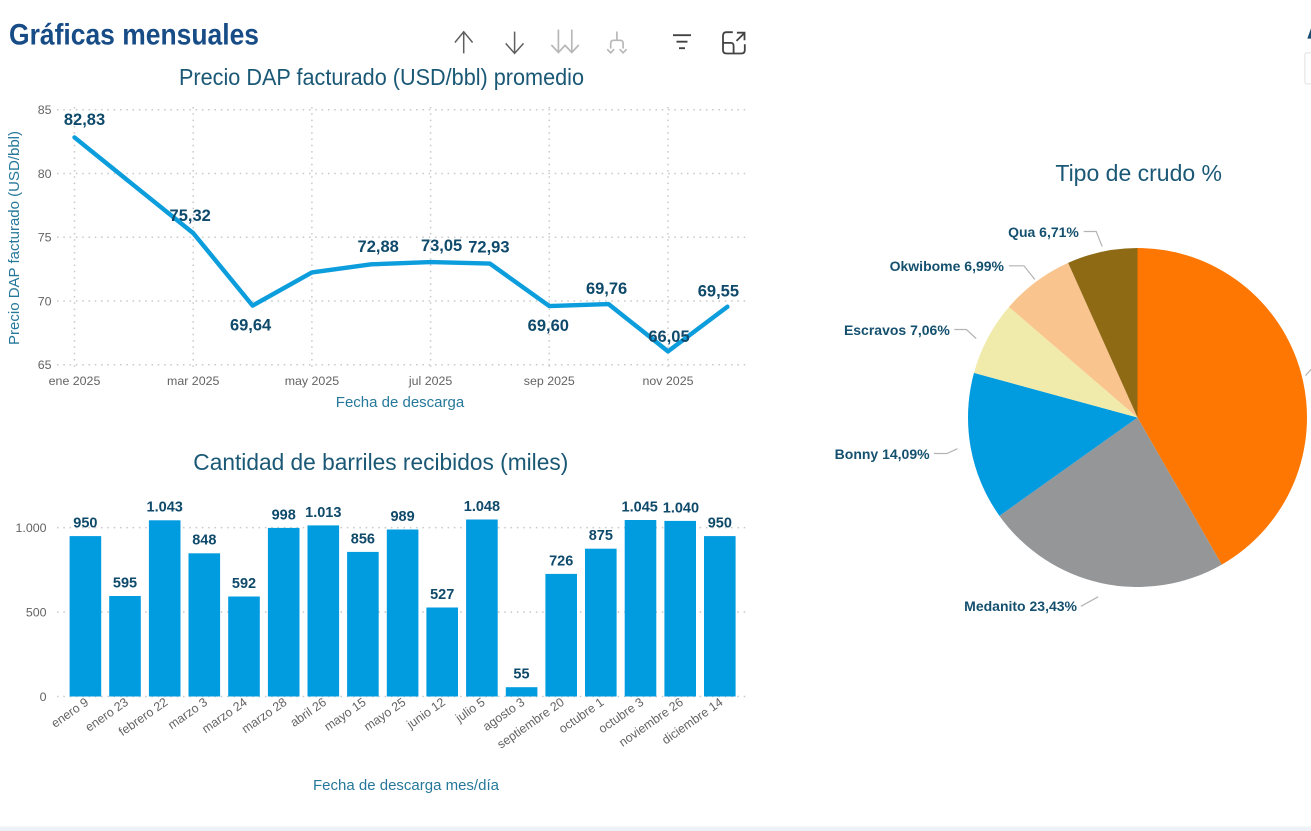 This screenshot has width=1311, height=831. Describe the element at coordinates (442, 595) in the screenshot. I see `svg-text: 527` at that location.